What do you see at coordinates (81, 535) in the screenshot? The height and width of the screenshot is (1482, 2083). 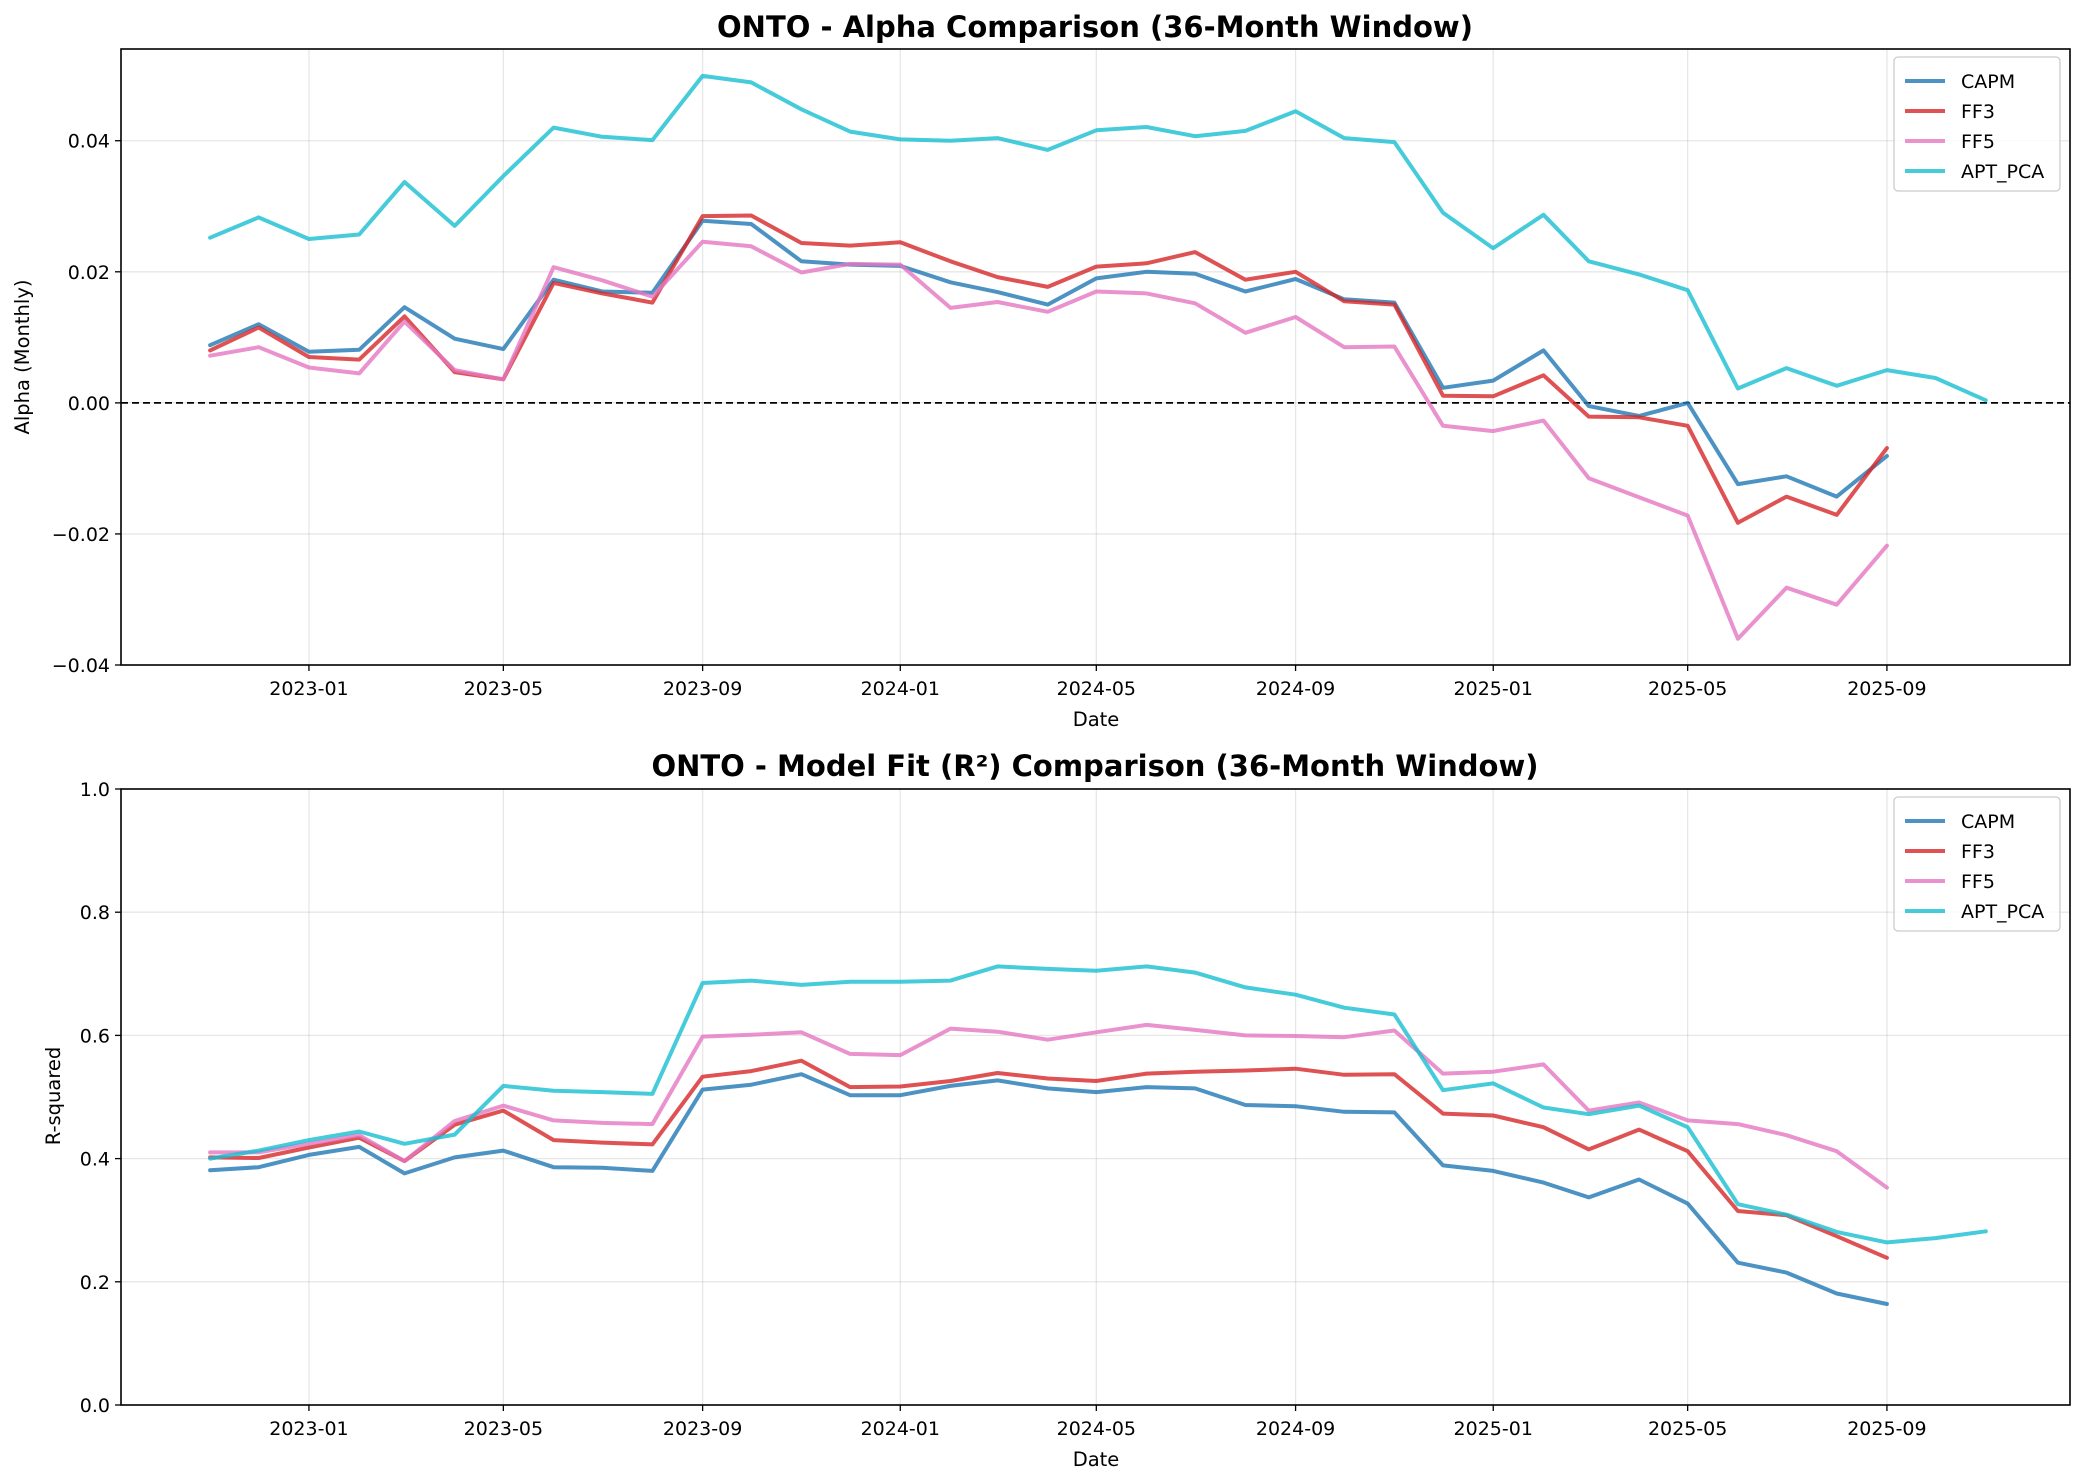 I see `alpha-y-tick-label: −0.02` at bounding box center [81, 535].